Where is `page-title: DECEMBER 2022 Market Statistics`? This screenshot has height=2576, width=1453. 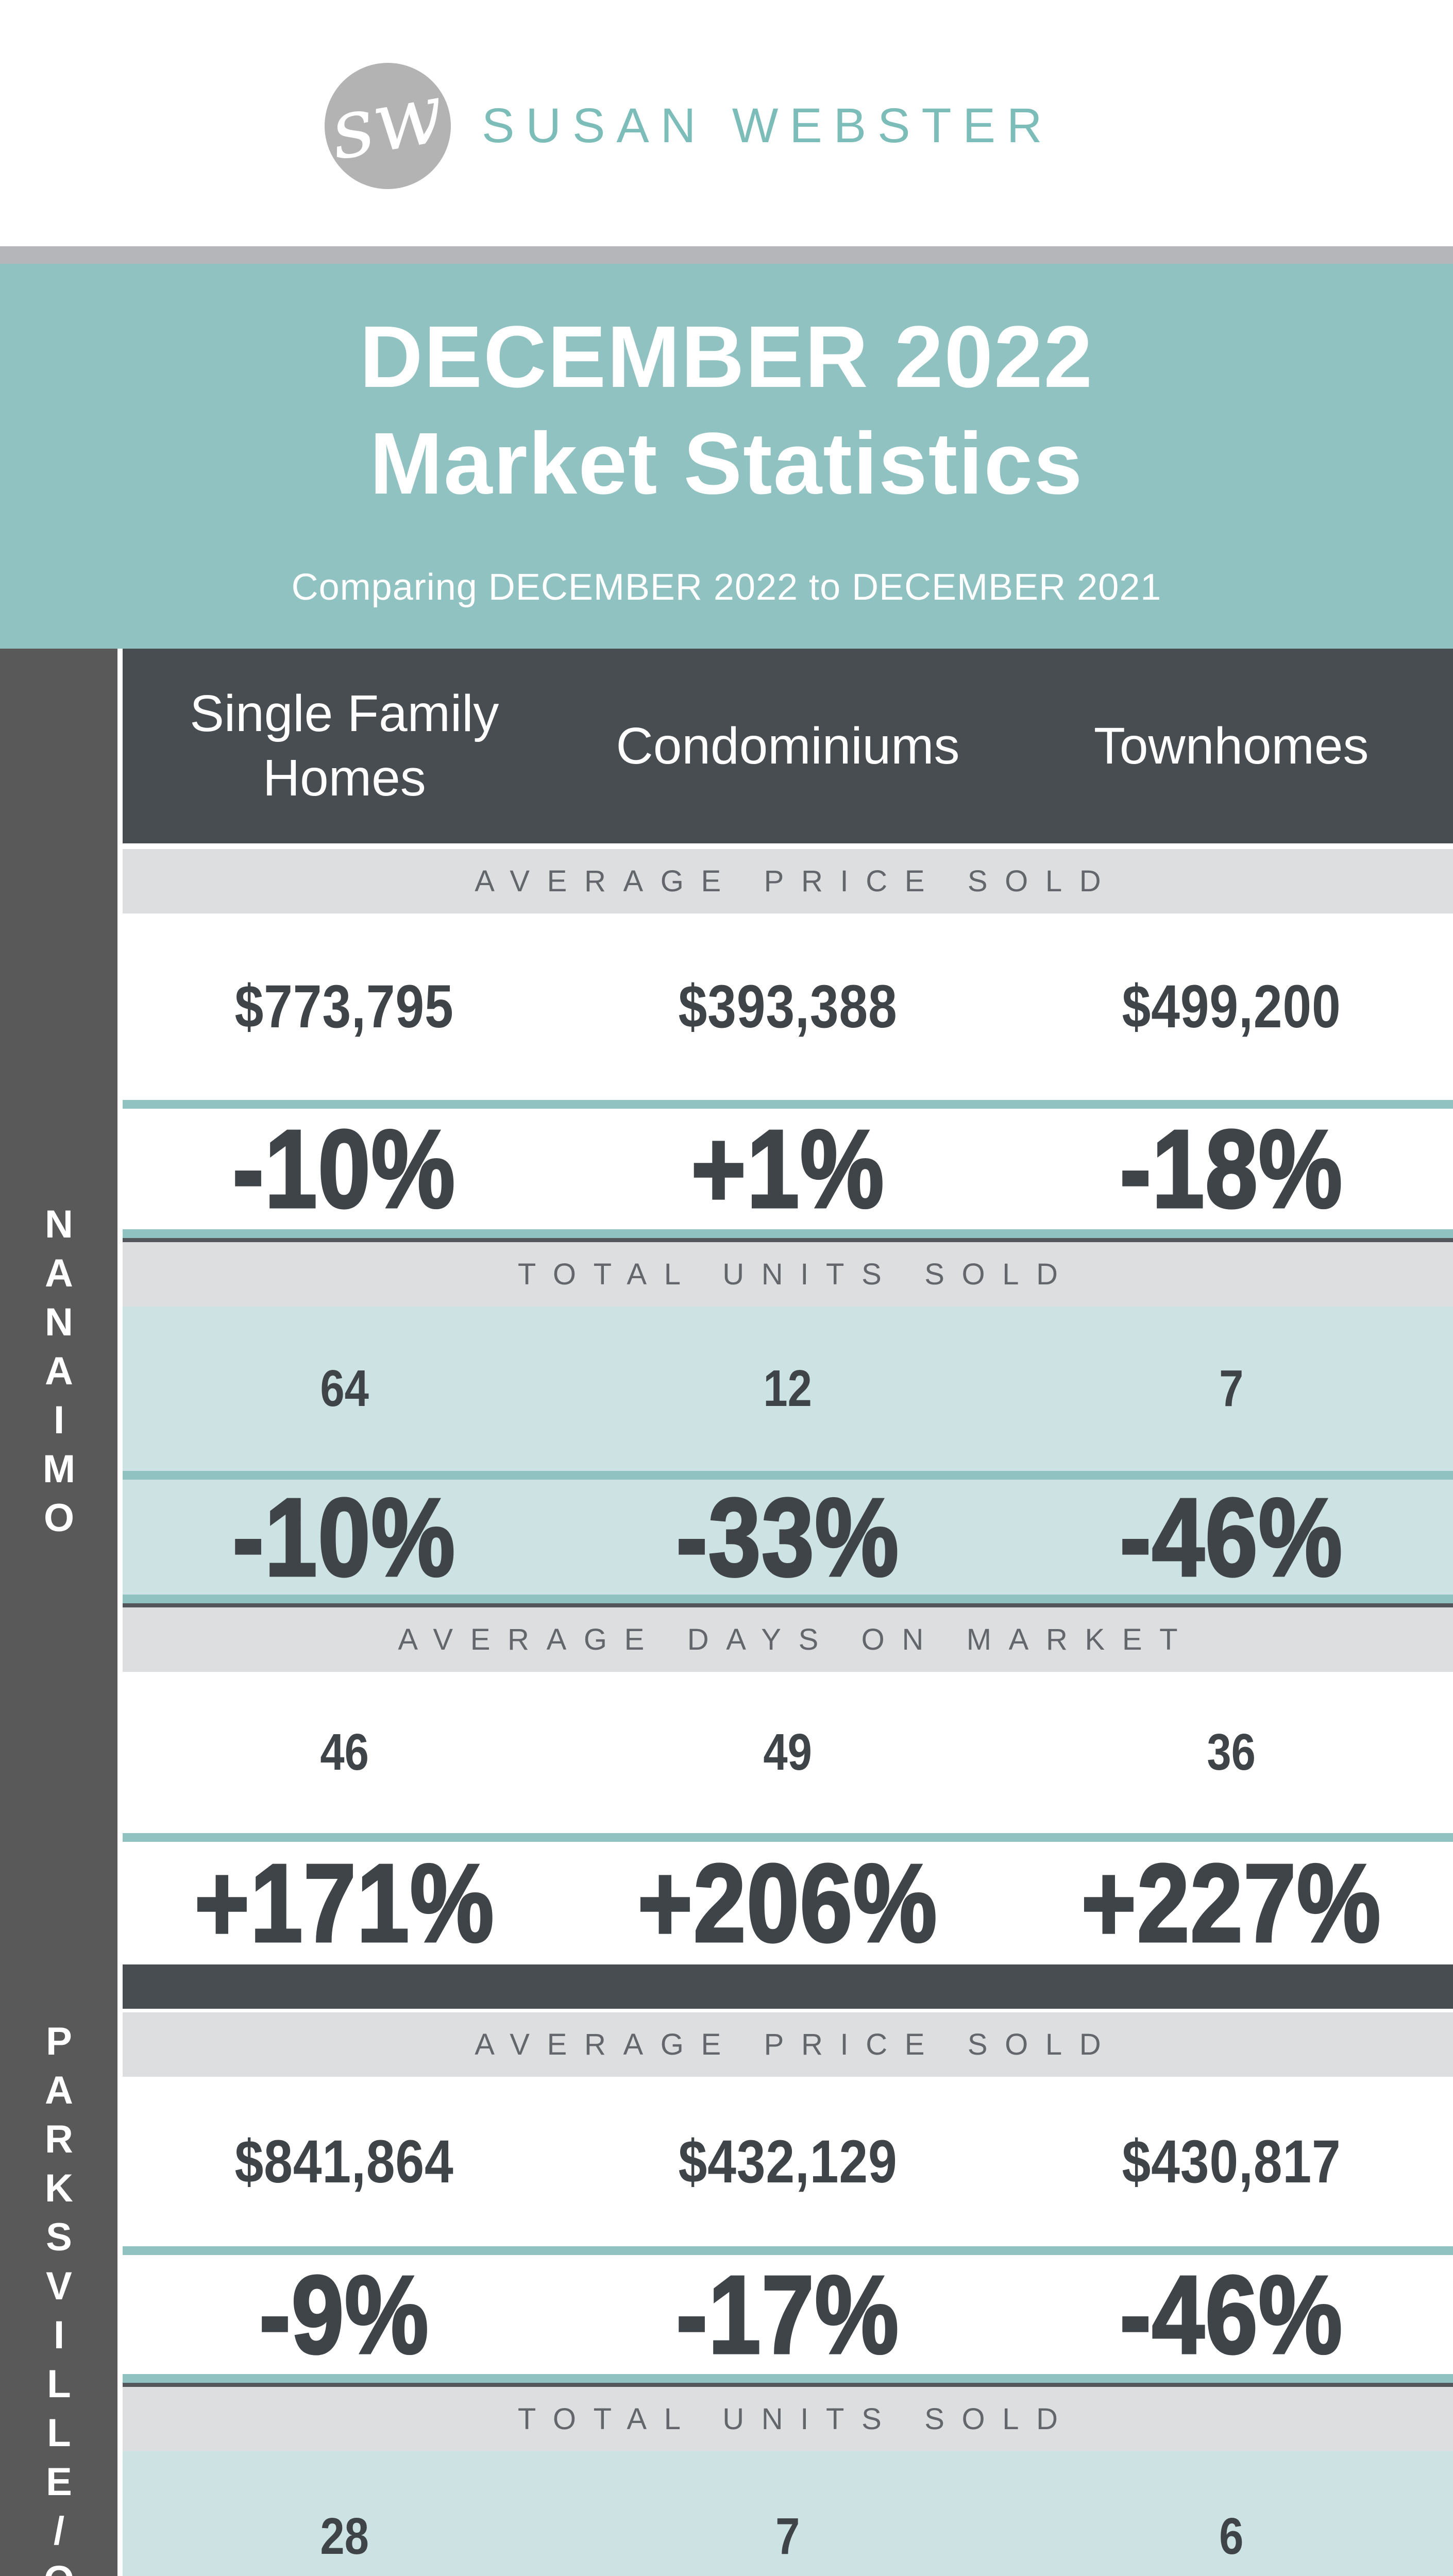 page-title: DECEMBER 2022 Market Statistics is located at coordinates (727, 411).